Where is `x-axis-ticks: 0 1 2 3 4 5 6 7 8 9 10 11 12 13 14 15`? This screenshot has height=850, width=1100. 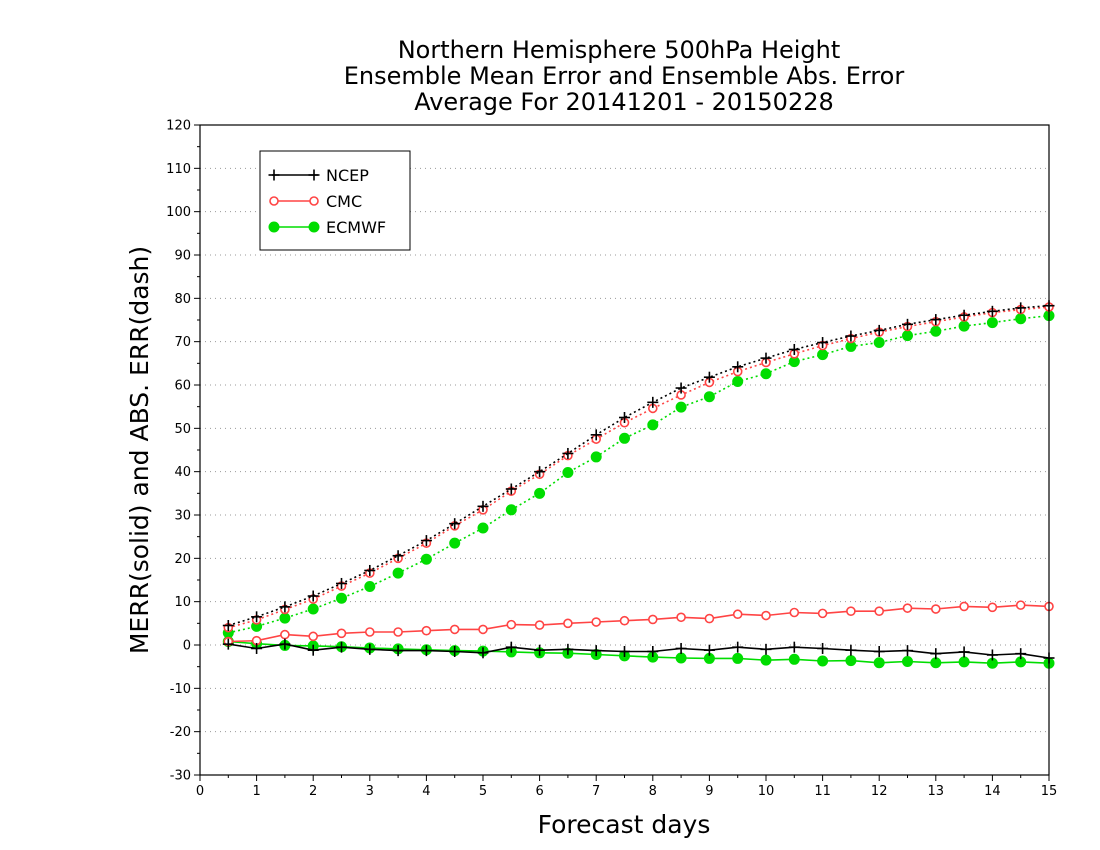
x-axis-ticks: 0 1 2 3 4 5 6 7 8 9 10 11 12 13 14 15 is located at coordinates (626, 787).